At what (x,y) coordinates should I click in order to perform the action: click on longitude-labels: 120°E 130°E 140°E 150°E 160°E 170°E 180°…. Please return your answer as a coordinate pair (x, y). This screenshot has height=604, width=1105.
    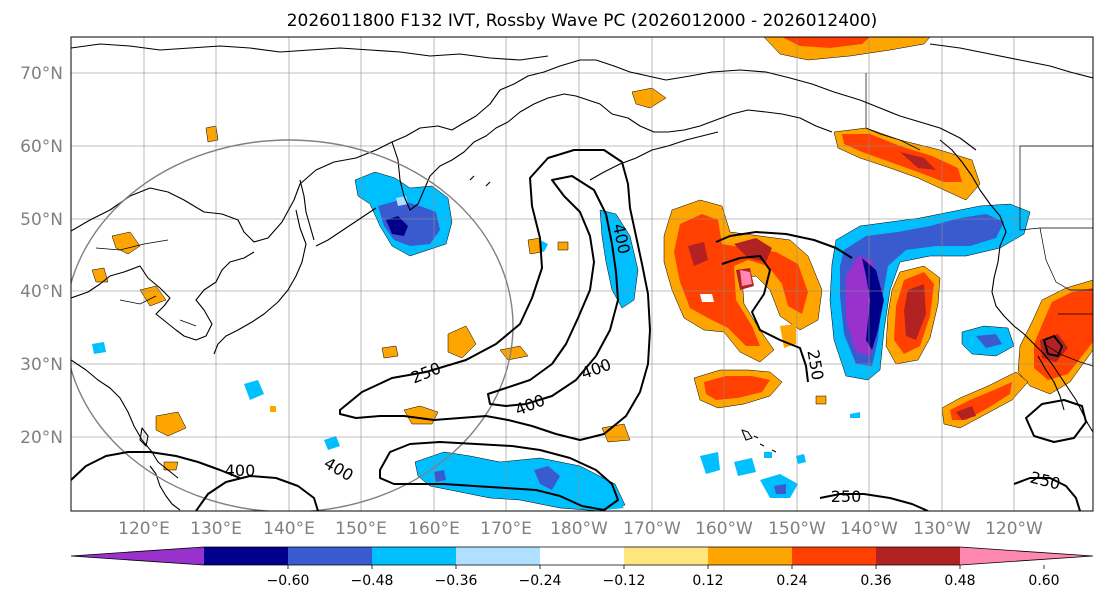
    Looking at the image, I should click on (580, 529).